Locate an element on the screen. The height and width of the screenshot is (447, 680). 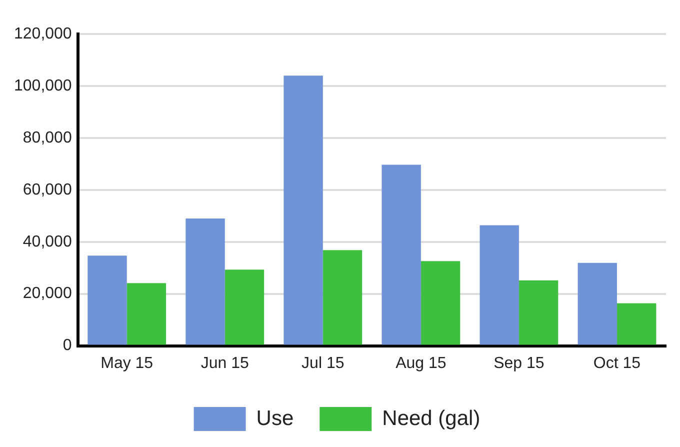
x-tick-label: May 15 is located at coordinates (127, 363).